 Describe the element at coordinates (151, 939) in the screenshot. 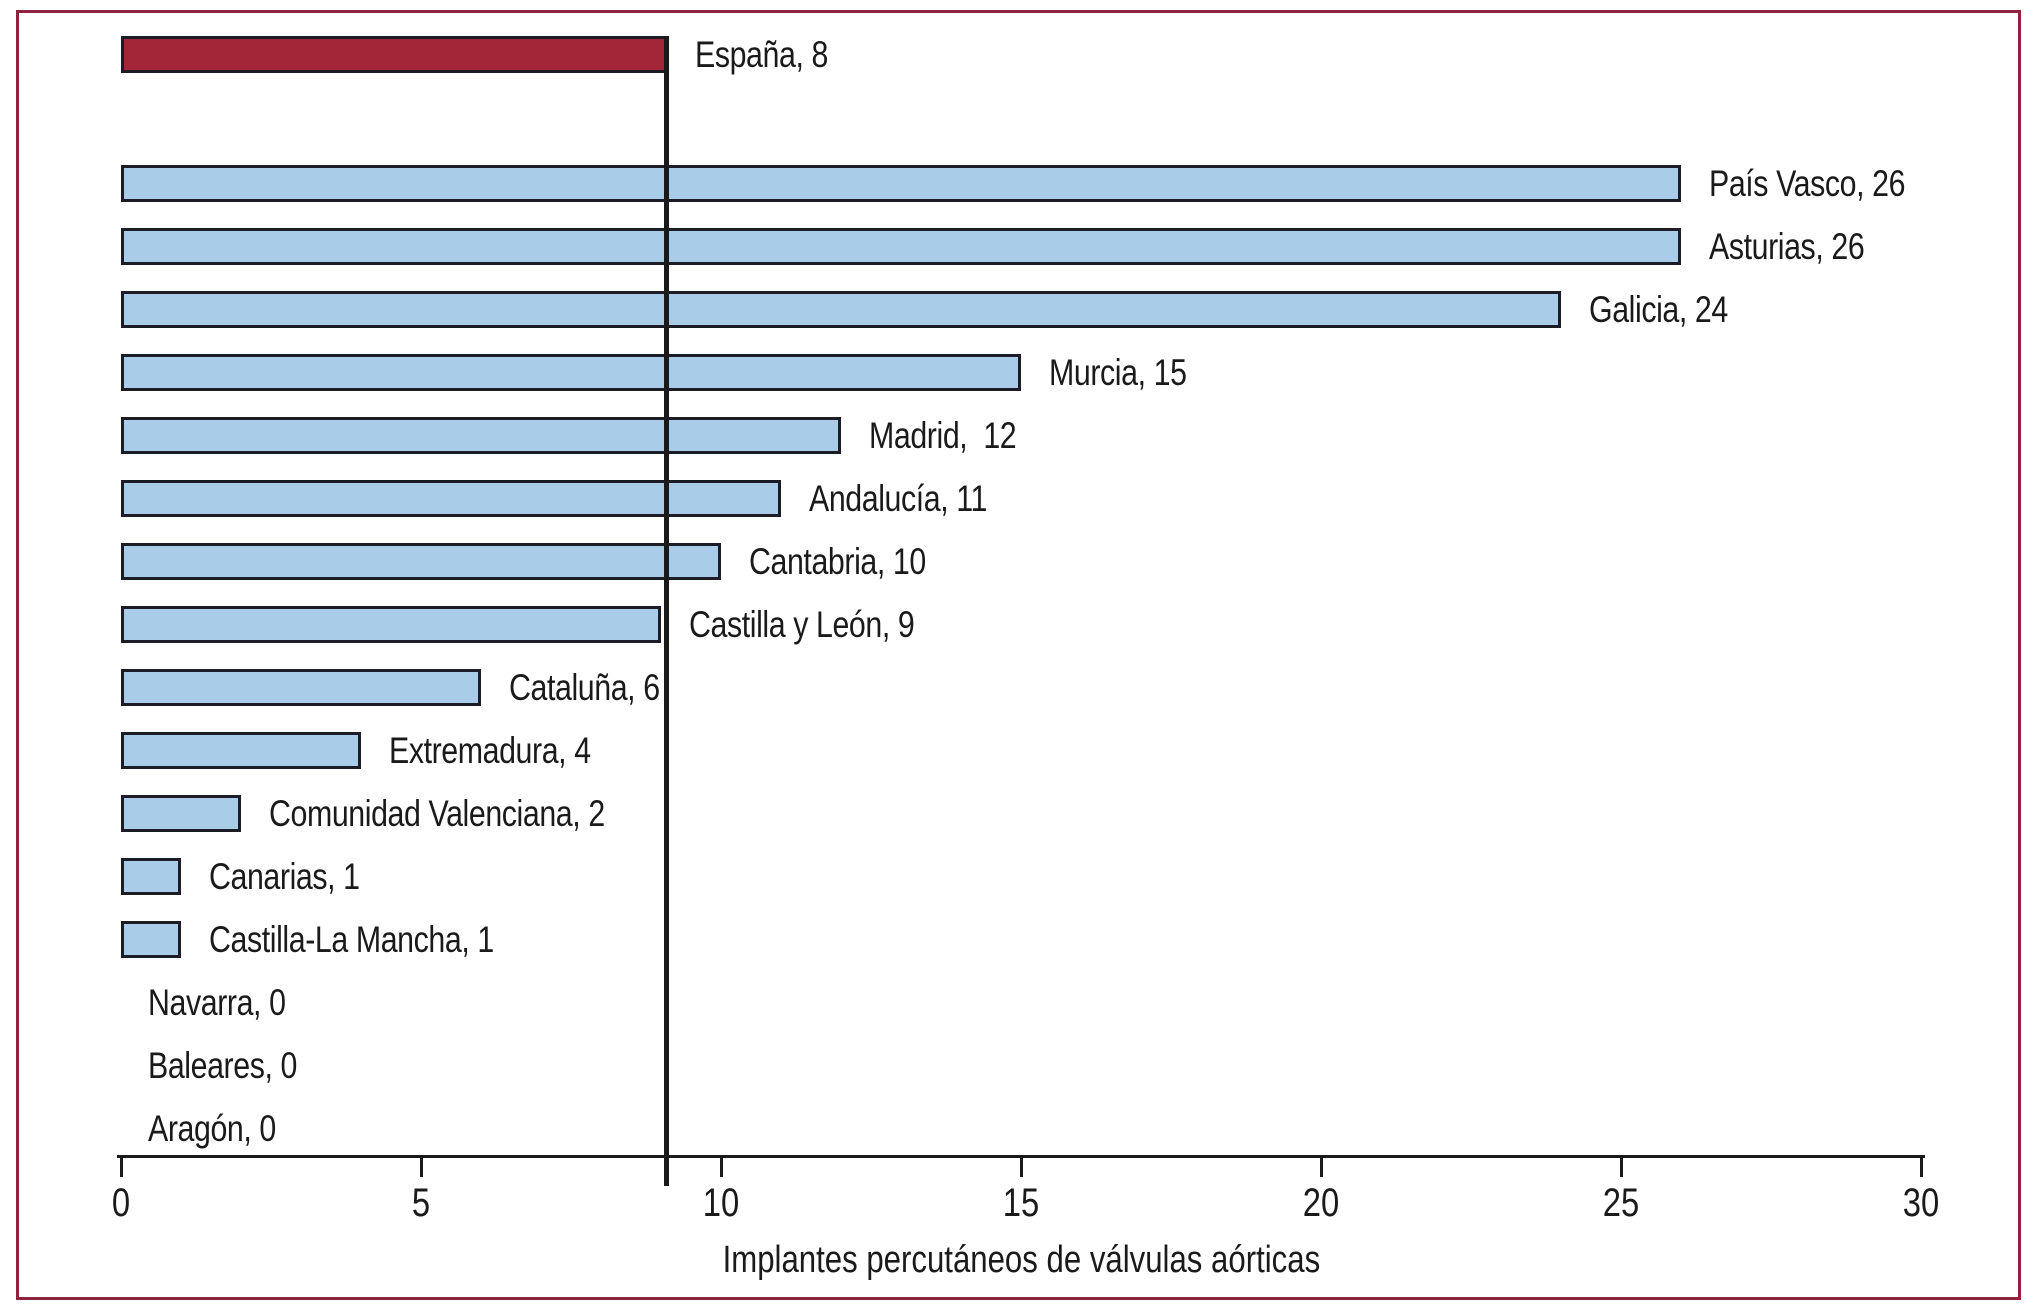

I see `bar-castilla-la-mancha` at that location.